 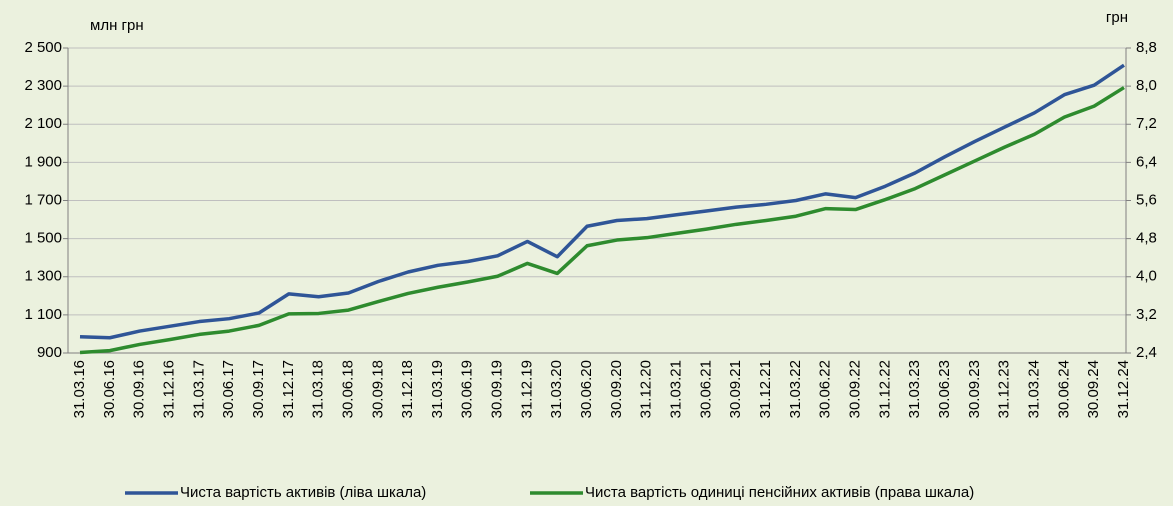 What do you see at coordinates (43, 123) in the screenshot?
I see `y-tick-label: 2 100` at bounding box center [43, 123].